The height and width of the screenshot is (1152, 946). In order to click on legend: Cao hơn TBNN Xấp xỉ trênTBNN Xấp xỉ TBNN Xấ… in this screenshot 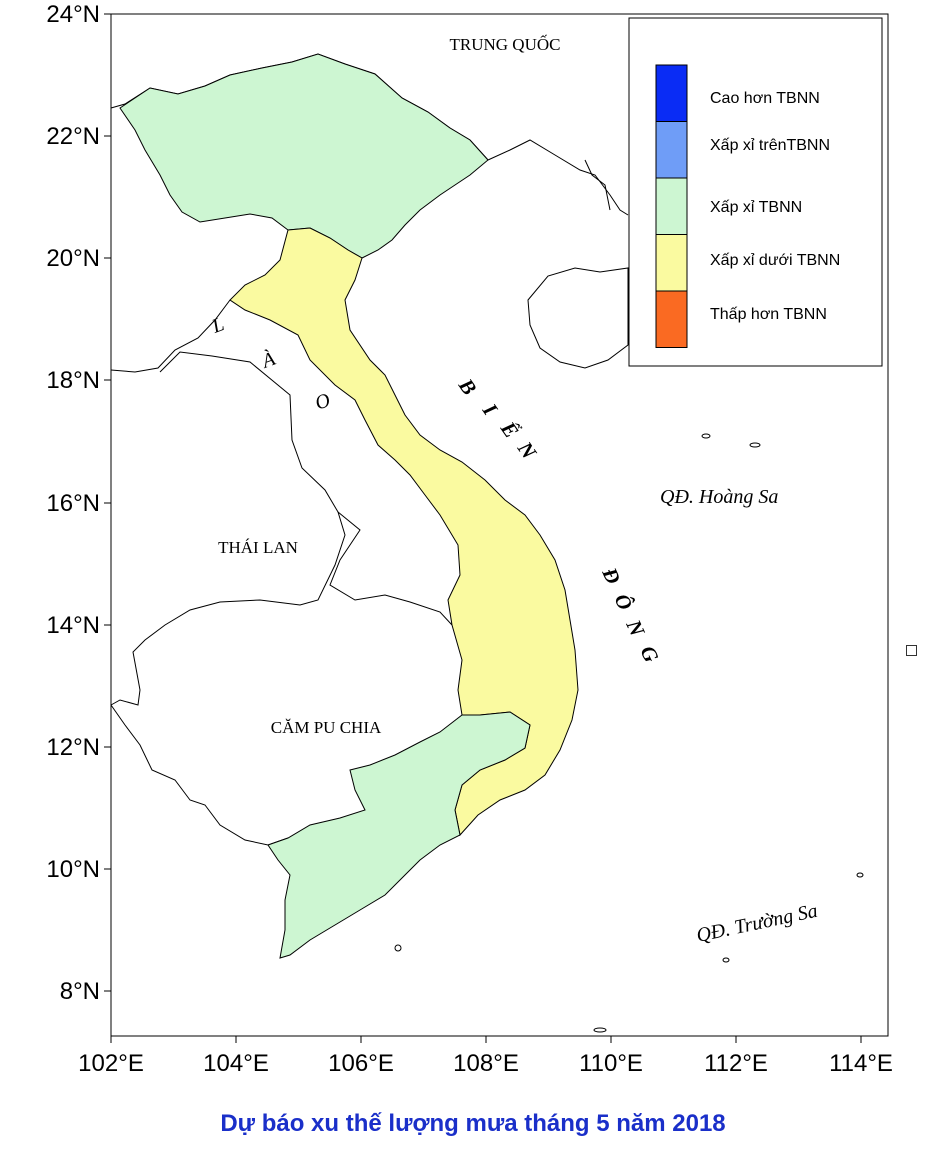, I will do `click(755, 192)`.